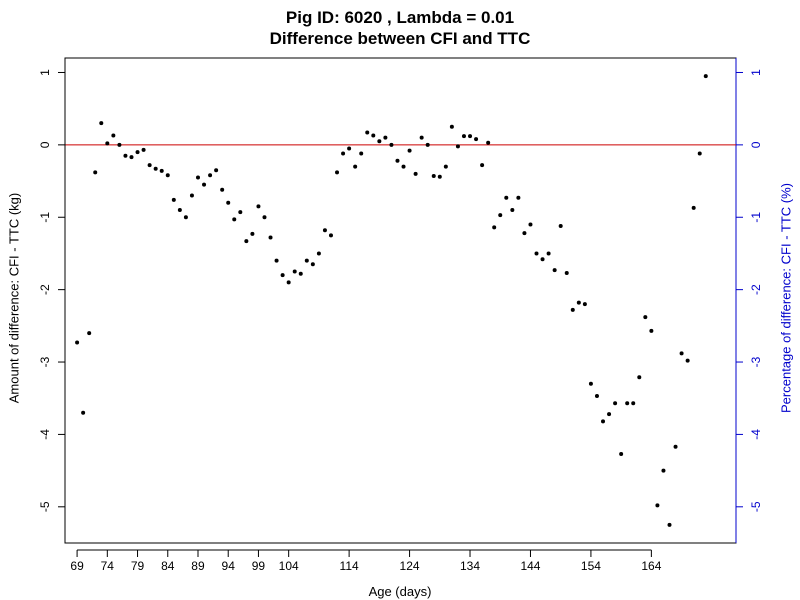 The height and width of the screenshot is (600, 800). I want to click on x-tick-label: 74, so click(108, 566).